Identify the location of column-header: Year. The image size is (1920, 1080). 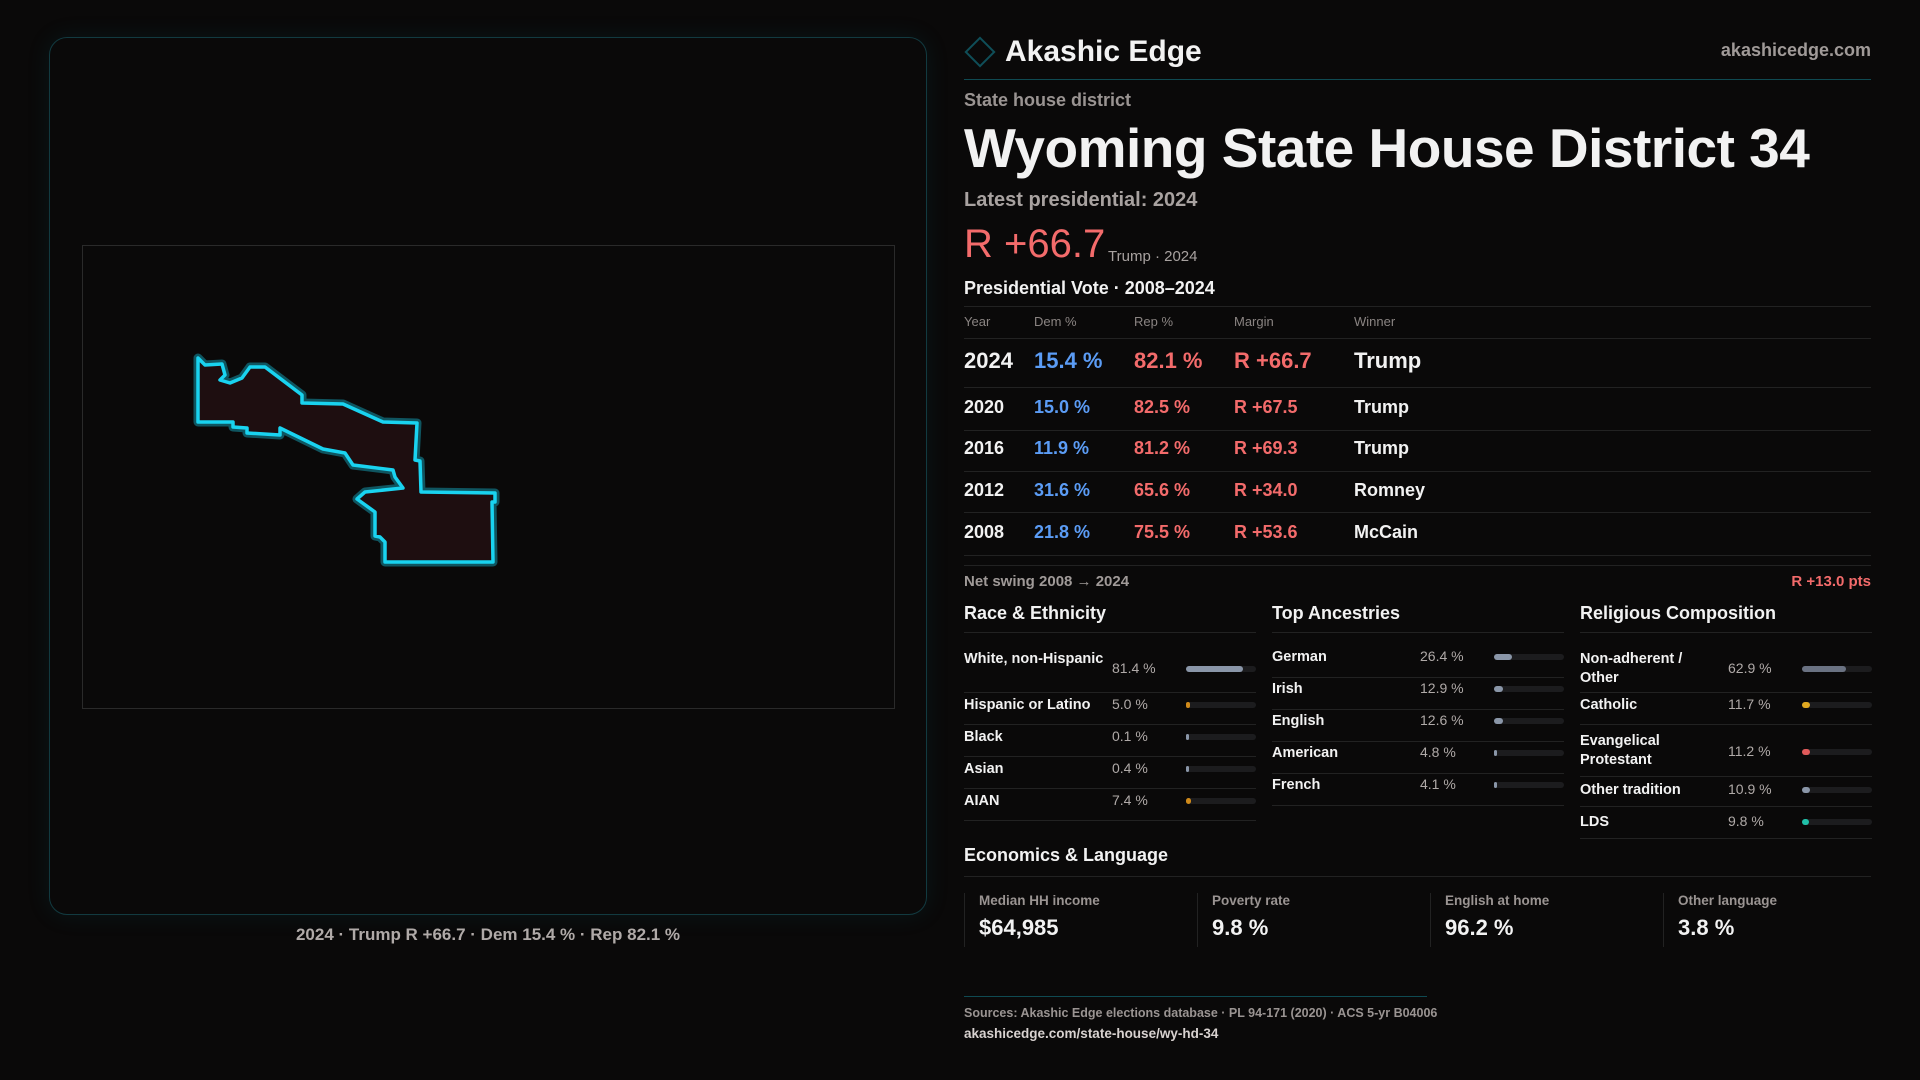
(977, 321).